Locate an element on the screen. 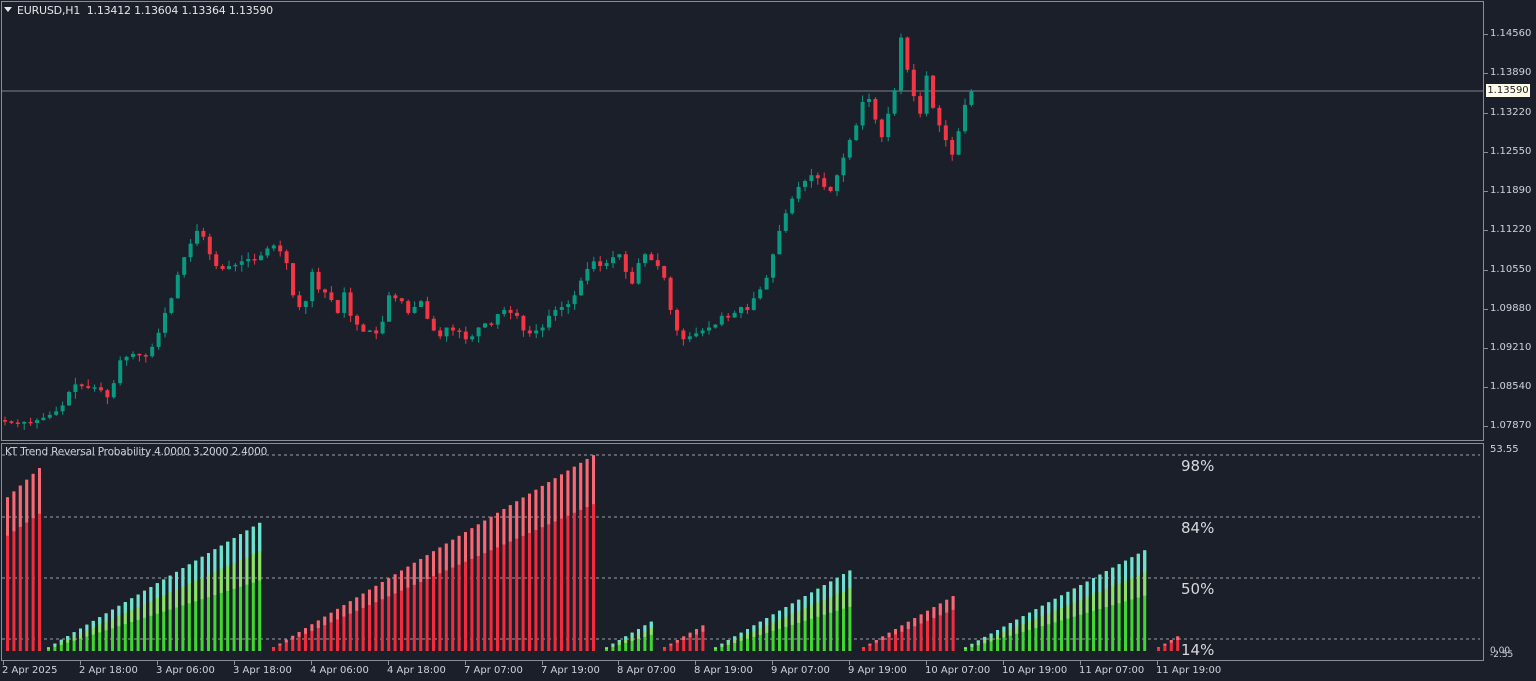  time-axis-label: 2 Apr 18:00 is located at coordinates (108, 670).